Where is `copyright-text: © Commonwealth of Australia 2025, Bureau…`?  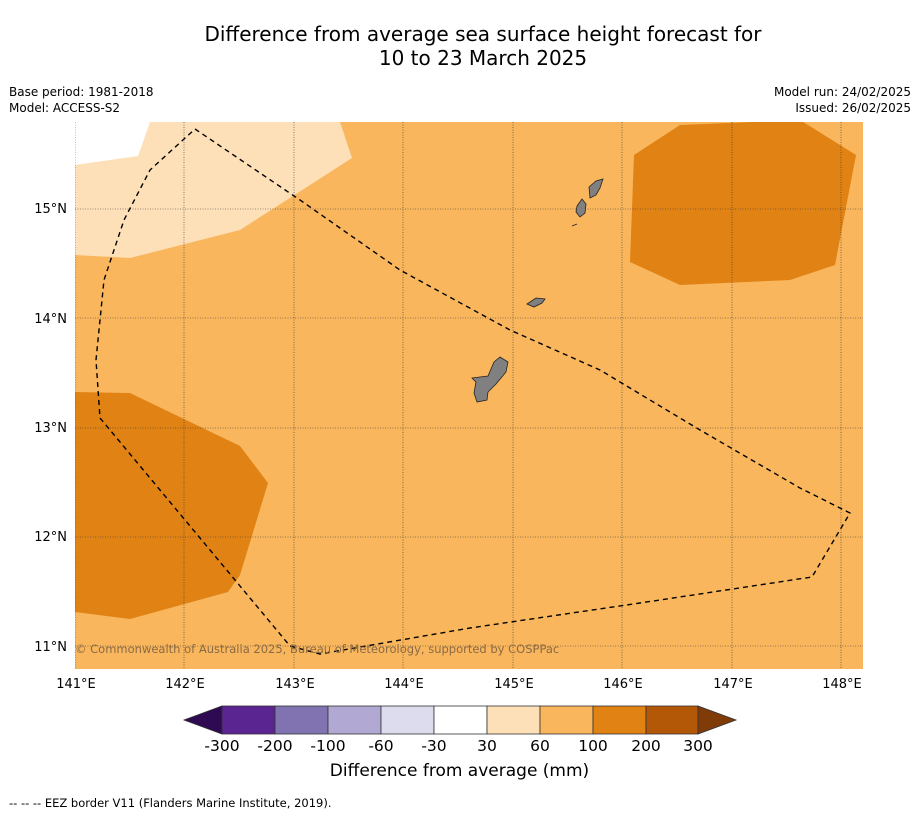 copyright-text: © Commonwealth of Australia 2025, Bureau… is located at coordinates (317, 649).